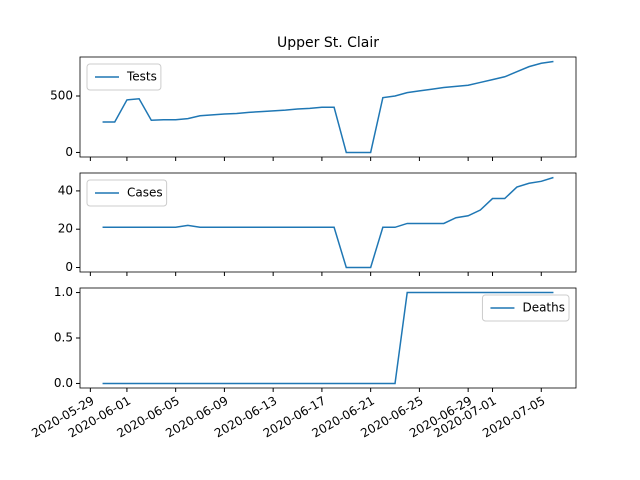 This screenshot has width=640, height=480. What do you see at coordinates (63, 292) in the screenshot?
I see `y-tick-label: 1.0` at bounding box center [63, 292].